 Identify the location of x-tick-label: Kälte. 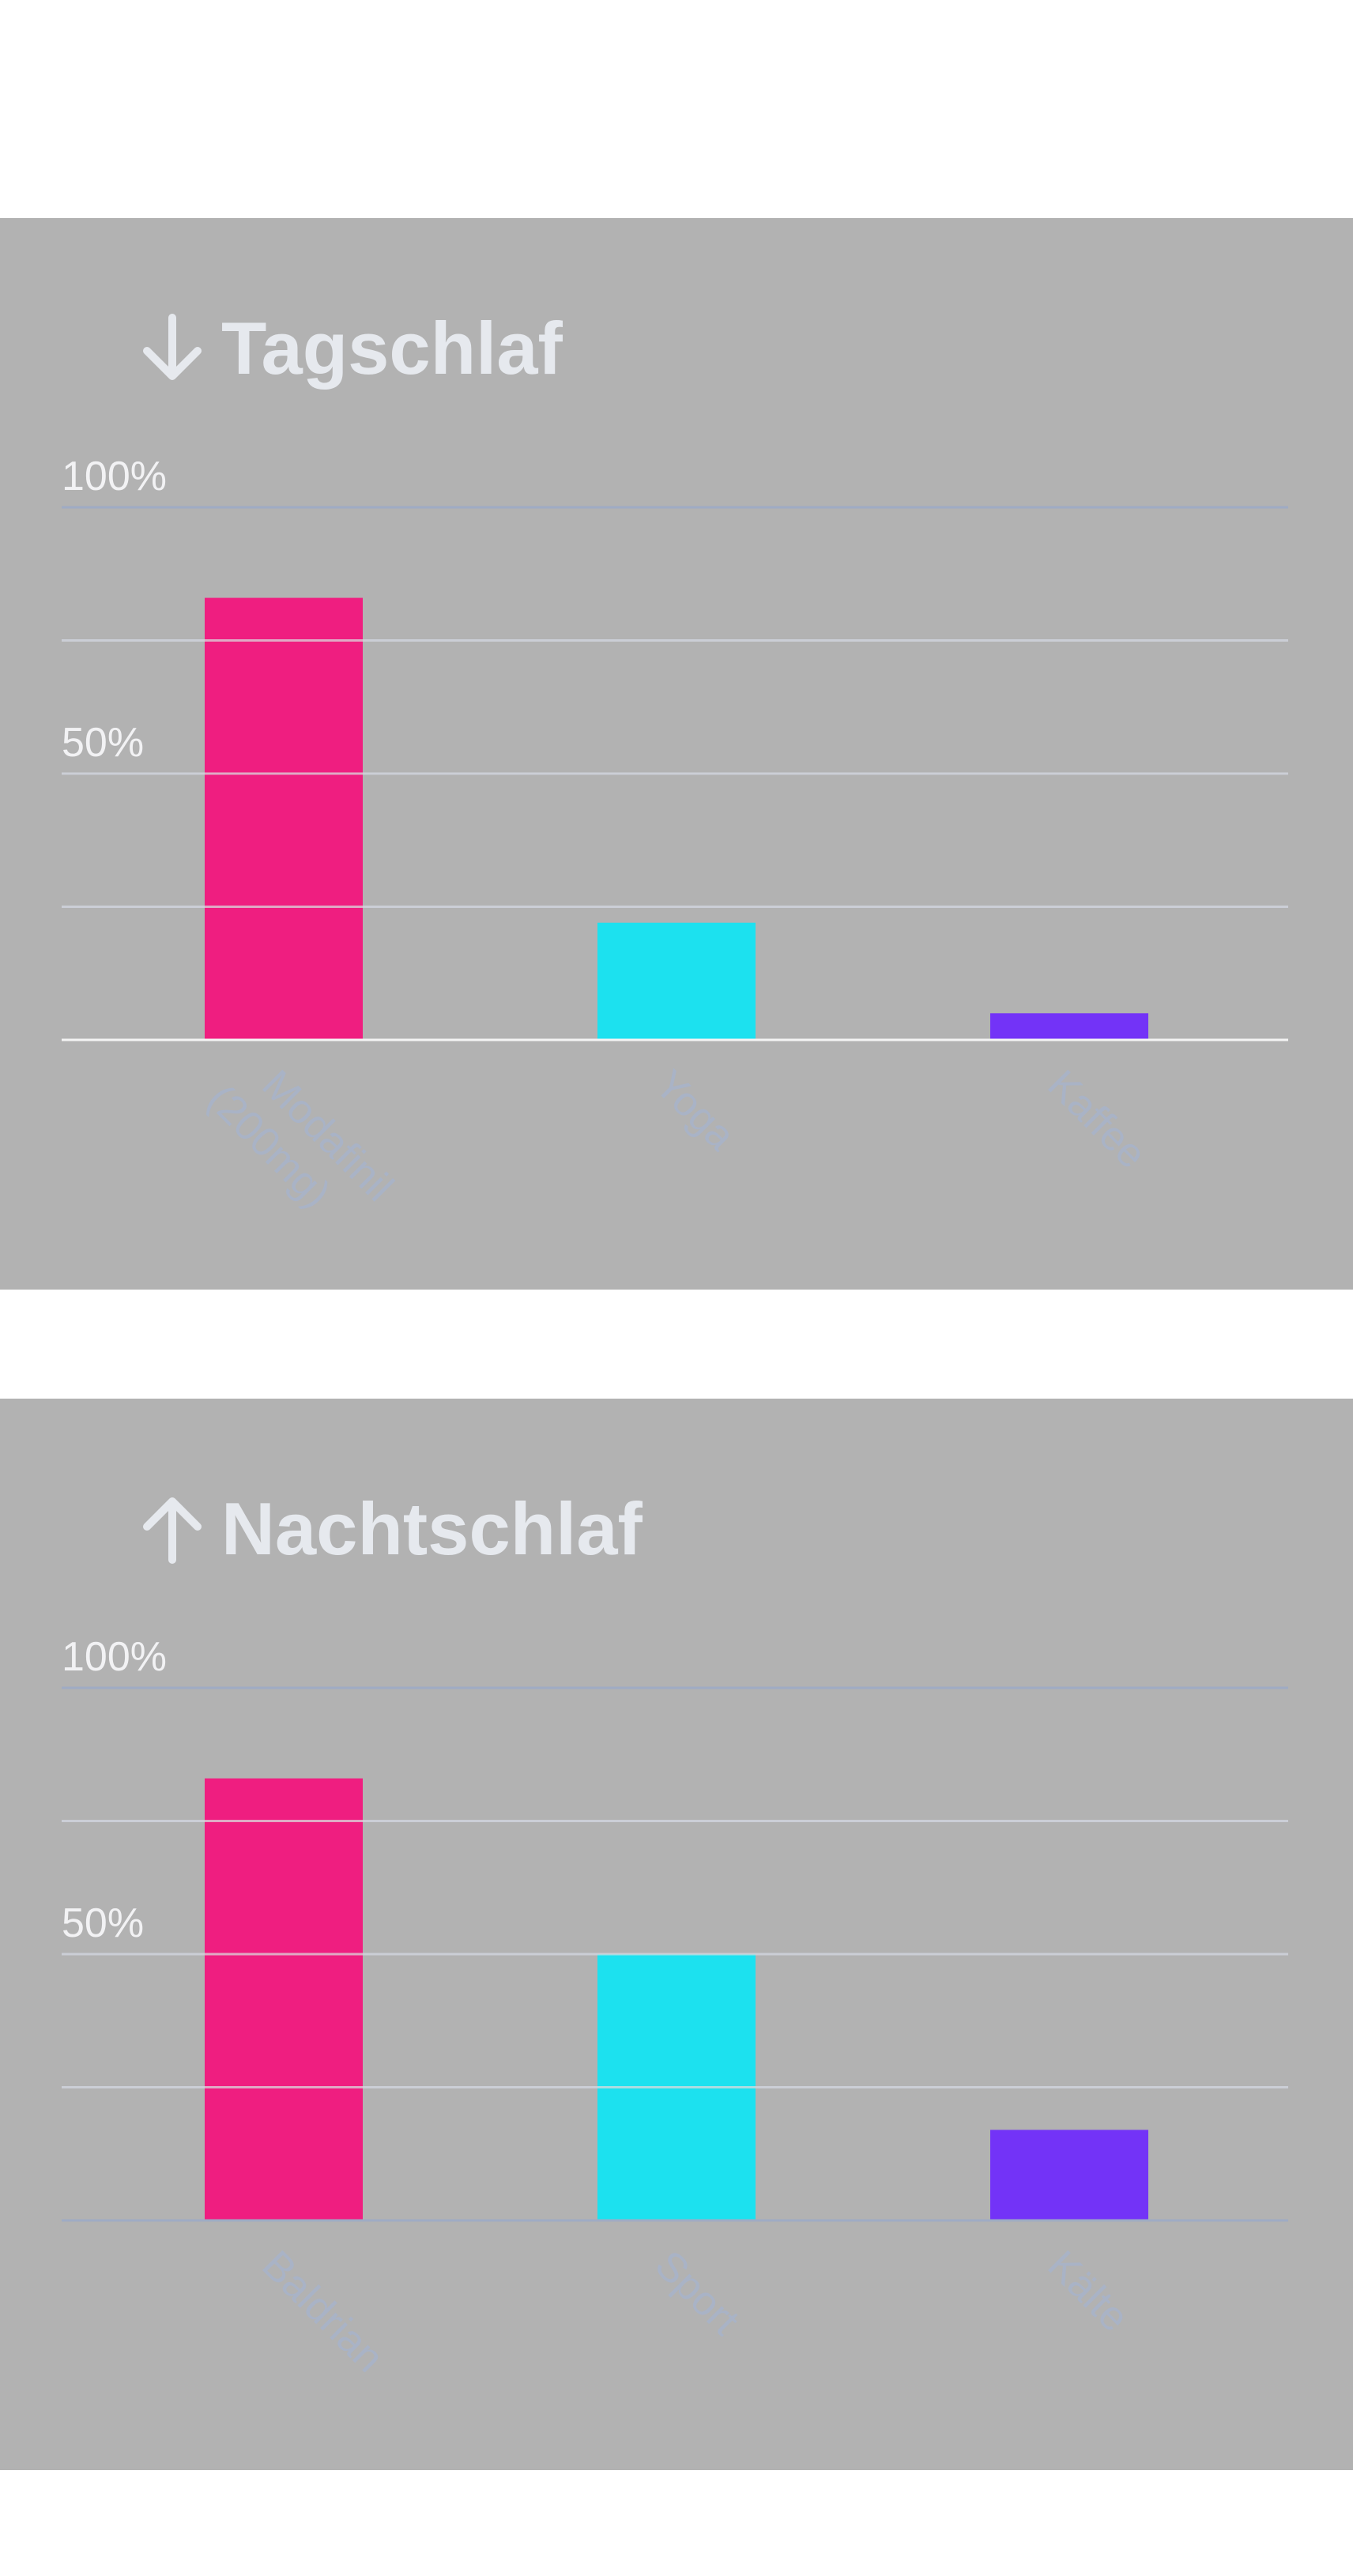
(1088, 2291).